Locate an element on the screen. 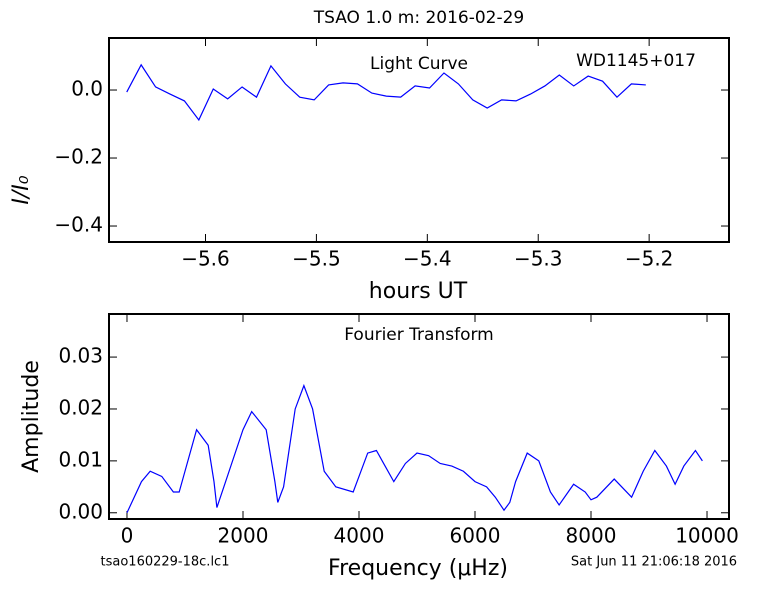 This screenshot has height=593, width=758. annotation: Light Curve is located at coordinates (419, 64).